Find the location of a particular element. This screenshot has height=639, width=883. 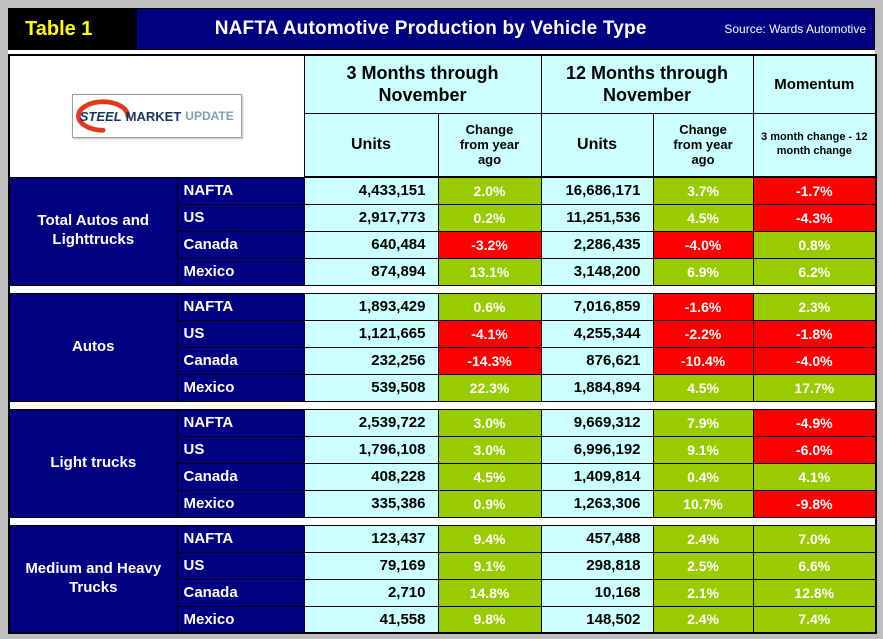

units-12mo-value: 148,502 is located at coordinates (597, 619).